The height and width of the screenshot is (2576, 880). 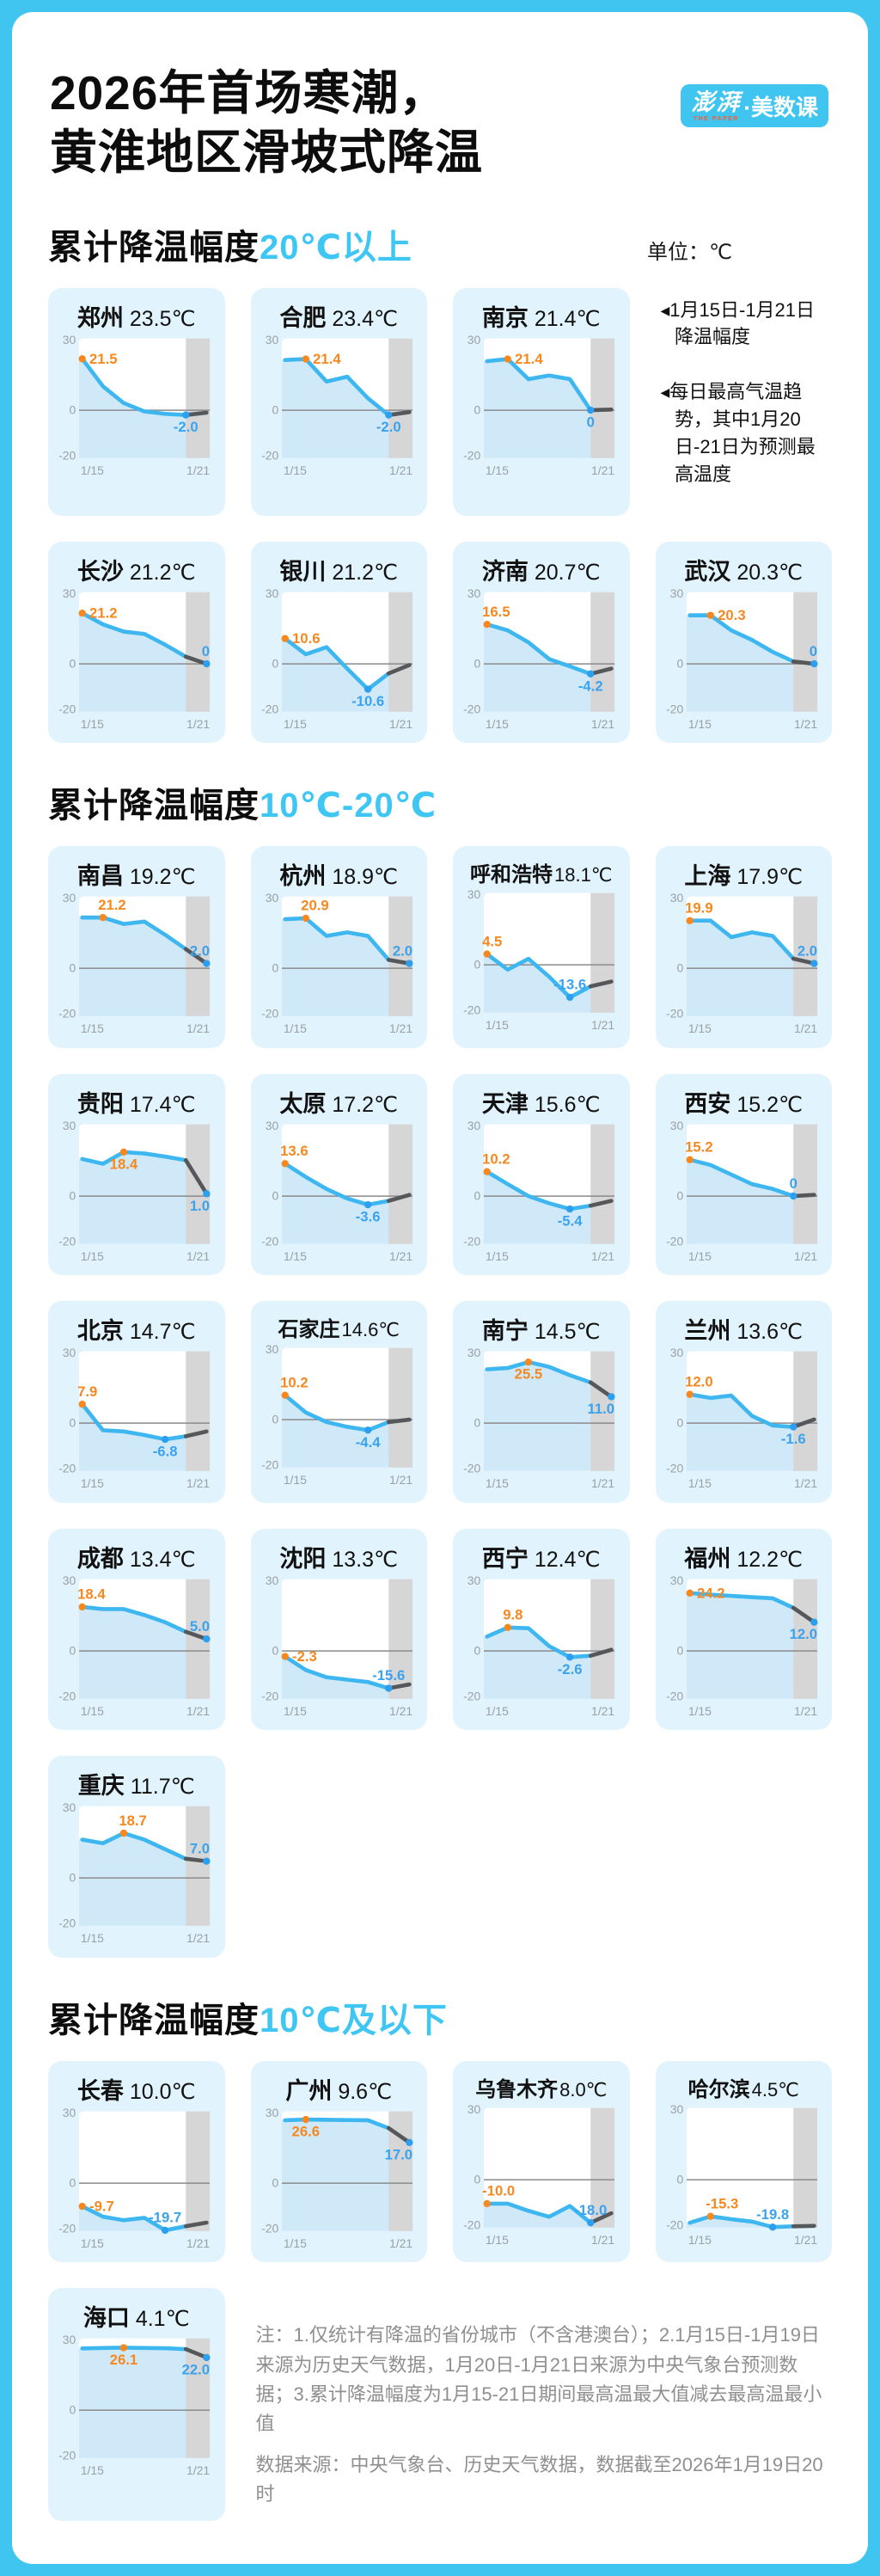 I want to click on max-value-label: 21.2, so click(x=103, y=613).